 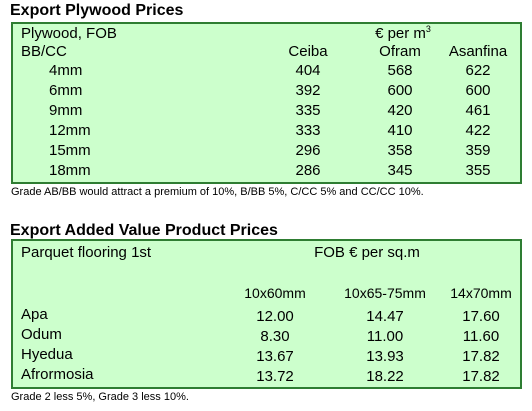 What do you see at coordinates (478, 130) in the screenshot?
I see `plywood-cell: 422` at bounding box center [478, 130].